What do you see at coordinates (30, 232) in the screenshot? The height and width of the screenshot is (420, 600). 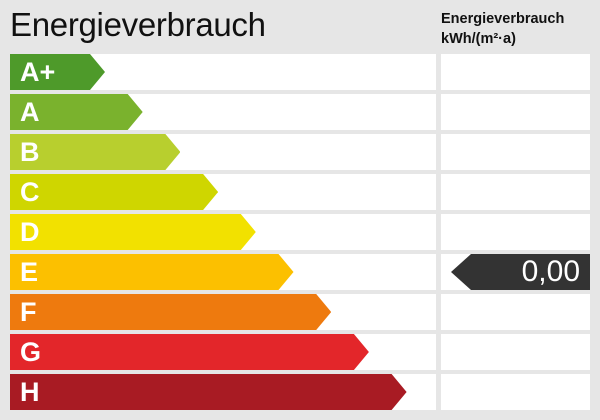 I see `rating-label: D` at bounding box center [30, 232].